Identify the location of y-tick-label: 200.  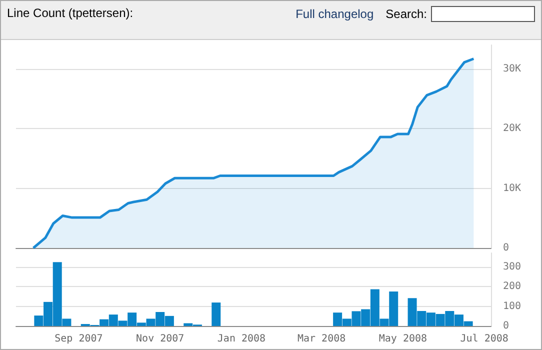
(512, 286).